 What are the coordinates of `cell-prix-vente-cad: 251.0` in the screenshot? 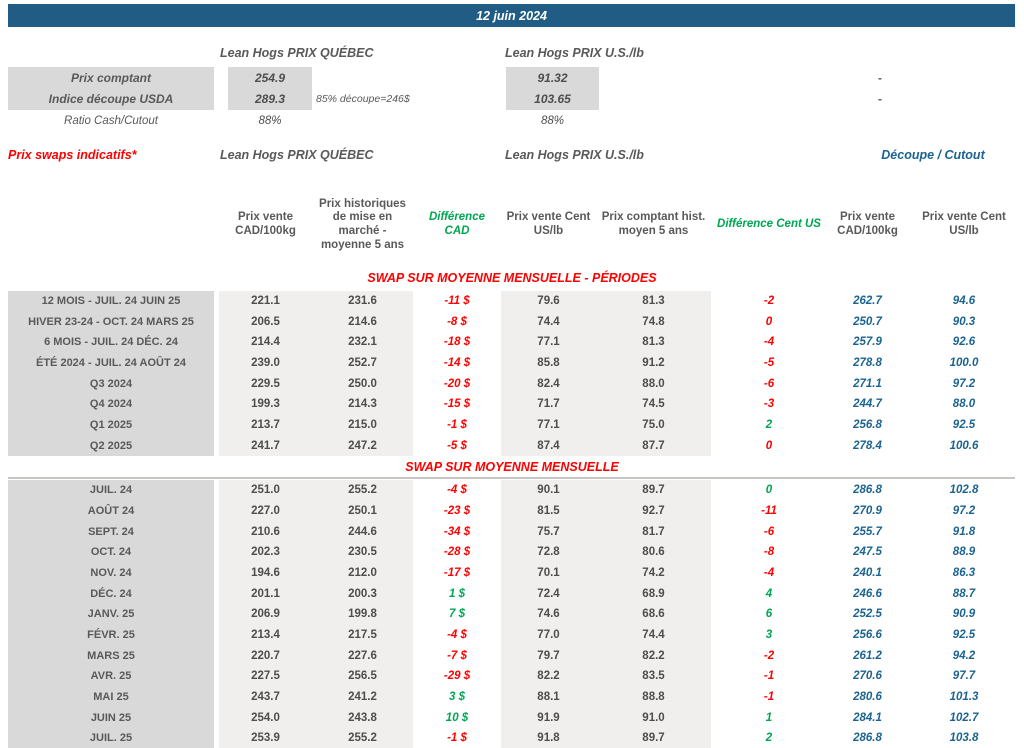 It's located at (265, 490).